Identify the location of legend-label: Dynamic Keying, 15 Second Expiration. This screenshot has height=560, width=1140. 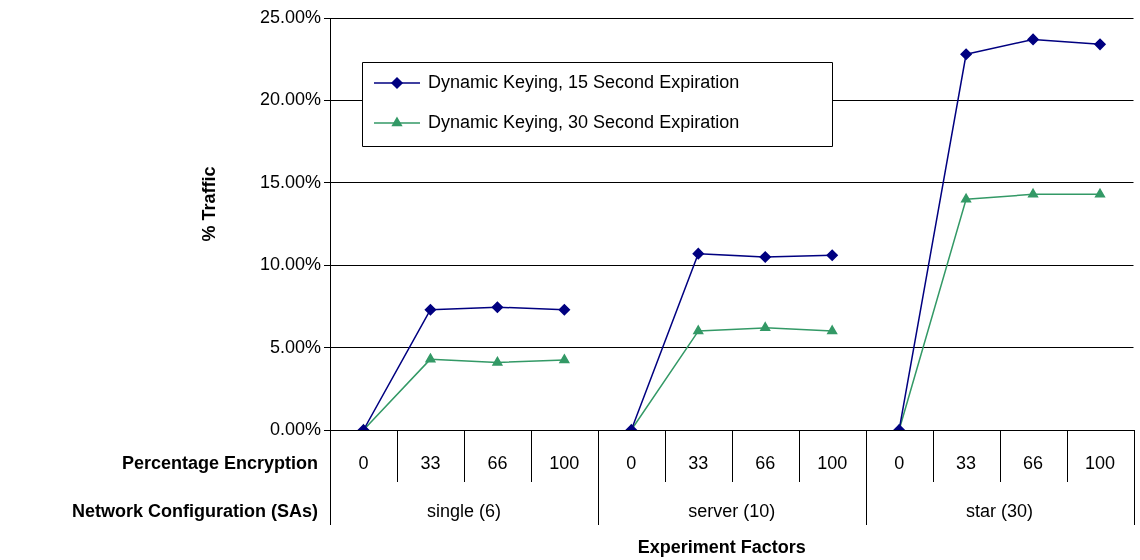
(584, 81).